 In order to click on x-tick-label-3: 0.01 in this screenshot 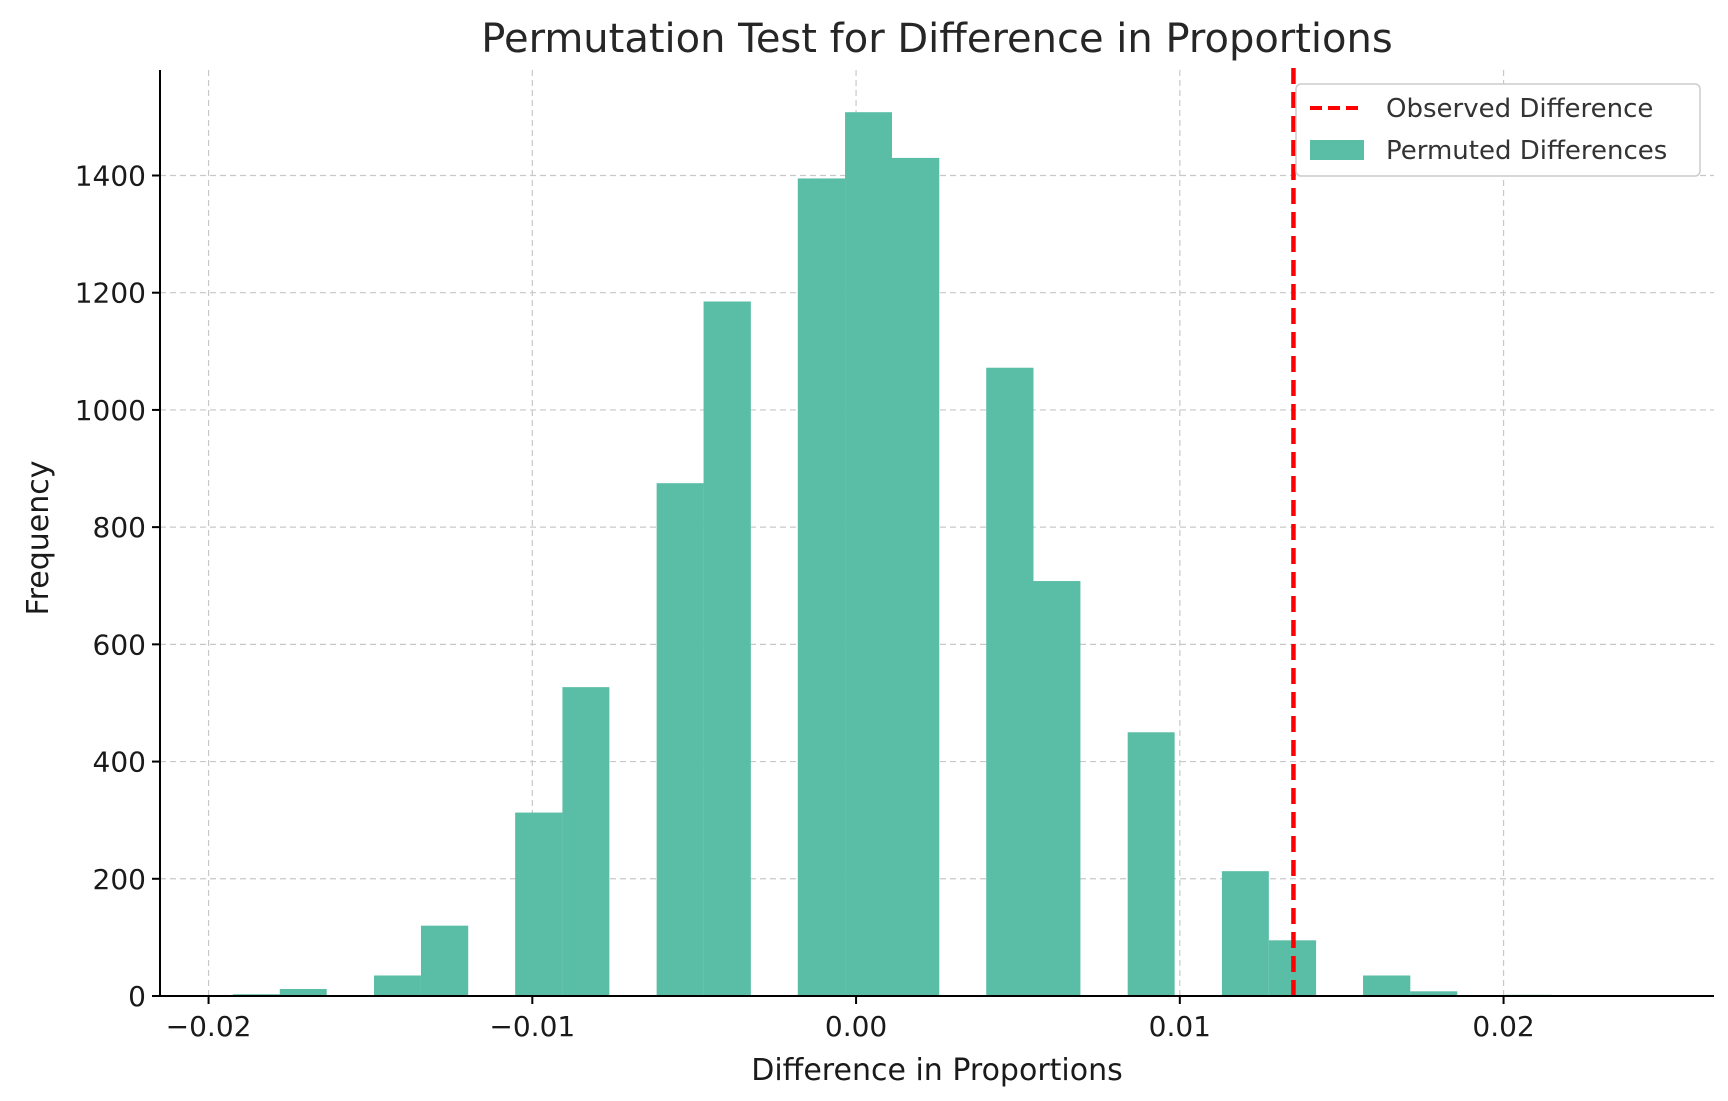, I will do `click(1180, 1026)`.